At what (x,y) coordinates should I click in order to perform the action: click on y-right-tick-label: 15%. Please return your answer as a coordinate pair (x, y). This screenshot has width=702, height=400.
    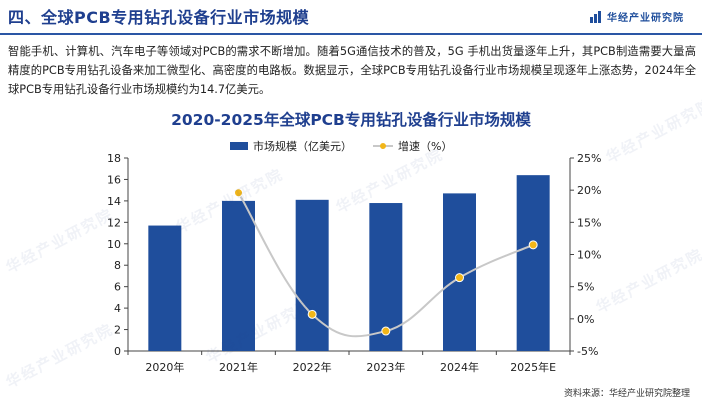
    Looking at the image, I should click on (589, 222).